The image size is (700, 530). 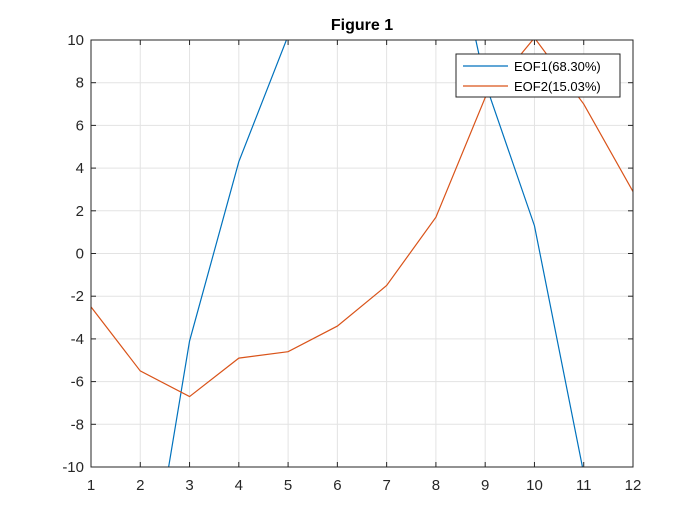 What do you see at coordinates (288, 485) in the screenshot?
I see `x-tick-label: 5` at bounding box center [288, 485].